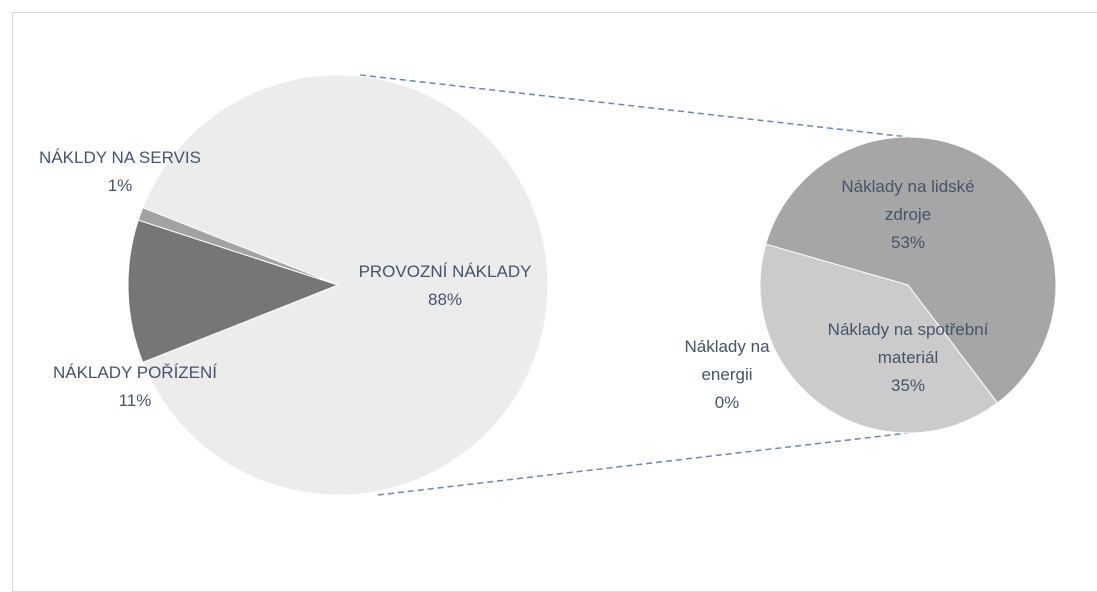  Describe the element at coordinates (445, 271) in the screenshot. I see `category-label: PROVOZNÍ NÁKLADY` at that location.